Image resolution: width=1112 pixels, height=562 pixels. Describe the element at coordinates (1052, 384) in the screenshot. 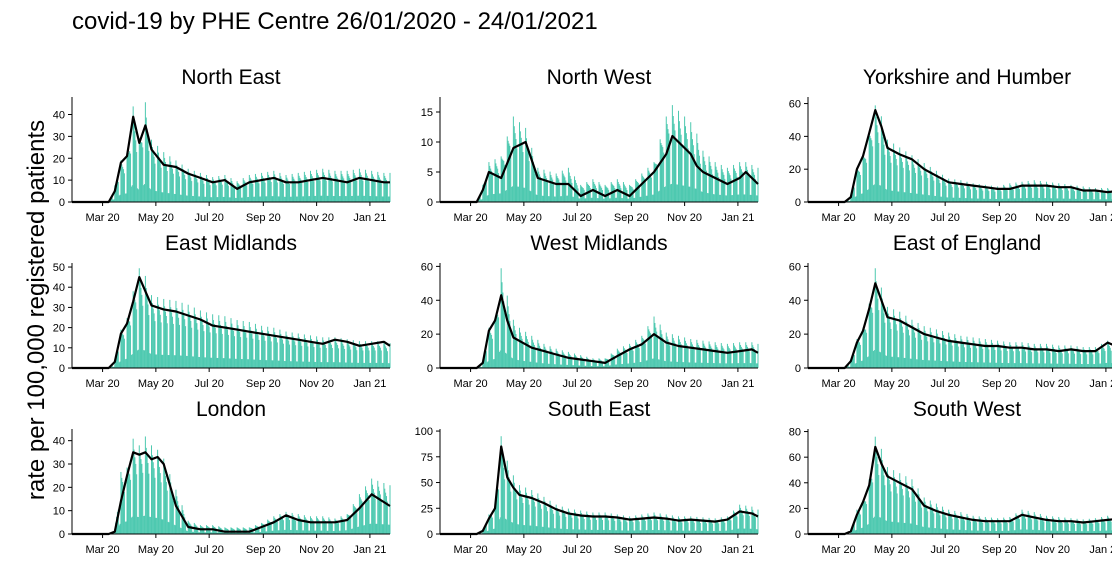

I see `x-tick-label: Nov 20` at that location.